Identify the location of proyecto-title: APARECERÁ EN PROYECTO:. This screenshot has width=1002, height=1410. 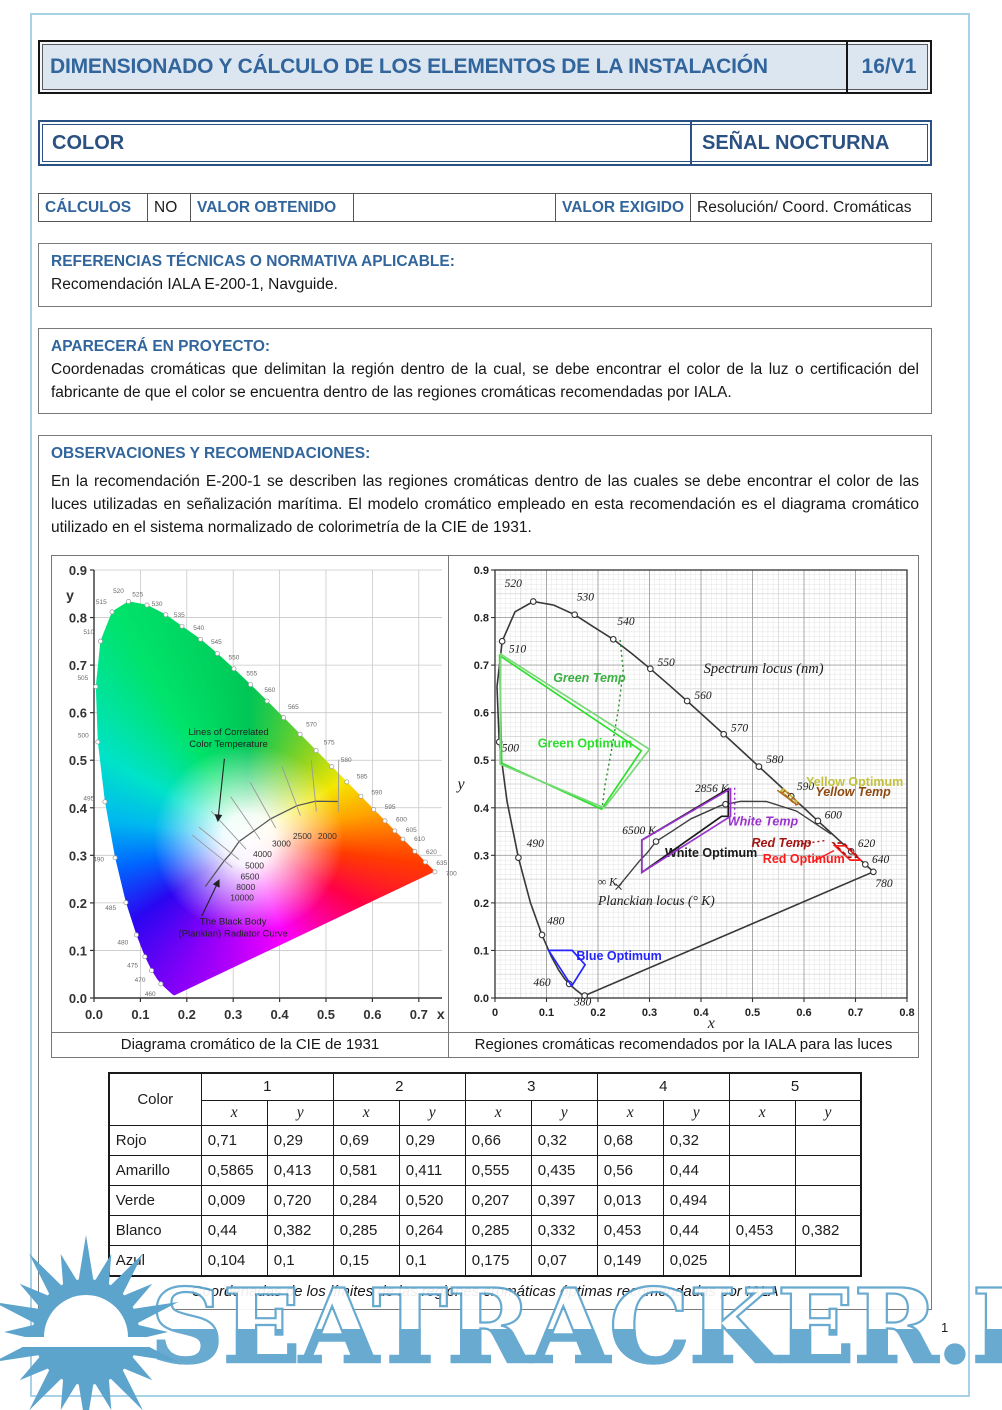
(161, 346).